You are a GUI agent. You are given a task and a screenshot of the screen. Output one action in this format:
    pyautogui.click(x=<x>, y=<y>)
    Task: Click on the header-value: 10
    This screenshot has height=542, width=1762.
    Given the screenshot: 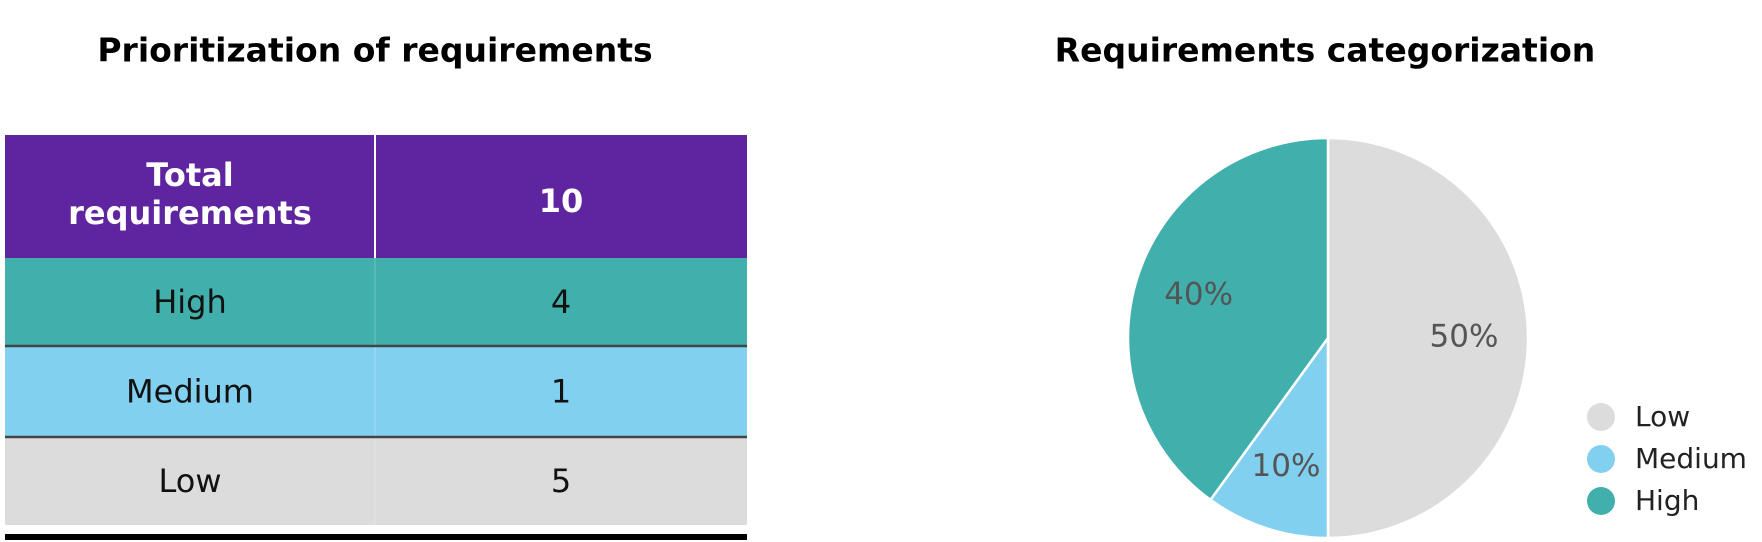 What is the action you would take?
    pyautogui.click(x=561, y=201)
    